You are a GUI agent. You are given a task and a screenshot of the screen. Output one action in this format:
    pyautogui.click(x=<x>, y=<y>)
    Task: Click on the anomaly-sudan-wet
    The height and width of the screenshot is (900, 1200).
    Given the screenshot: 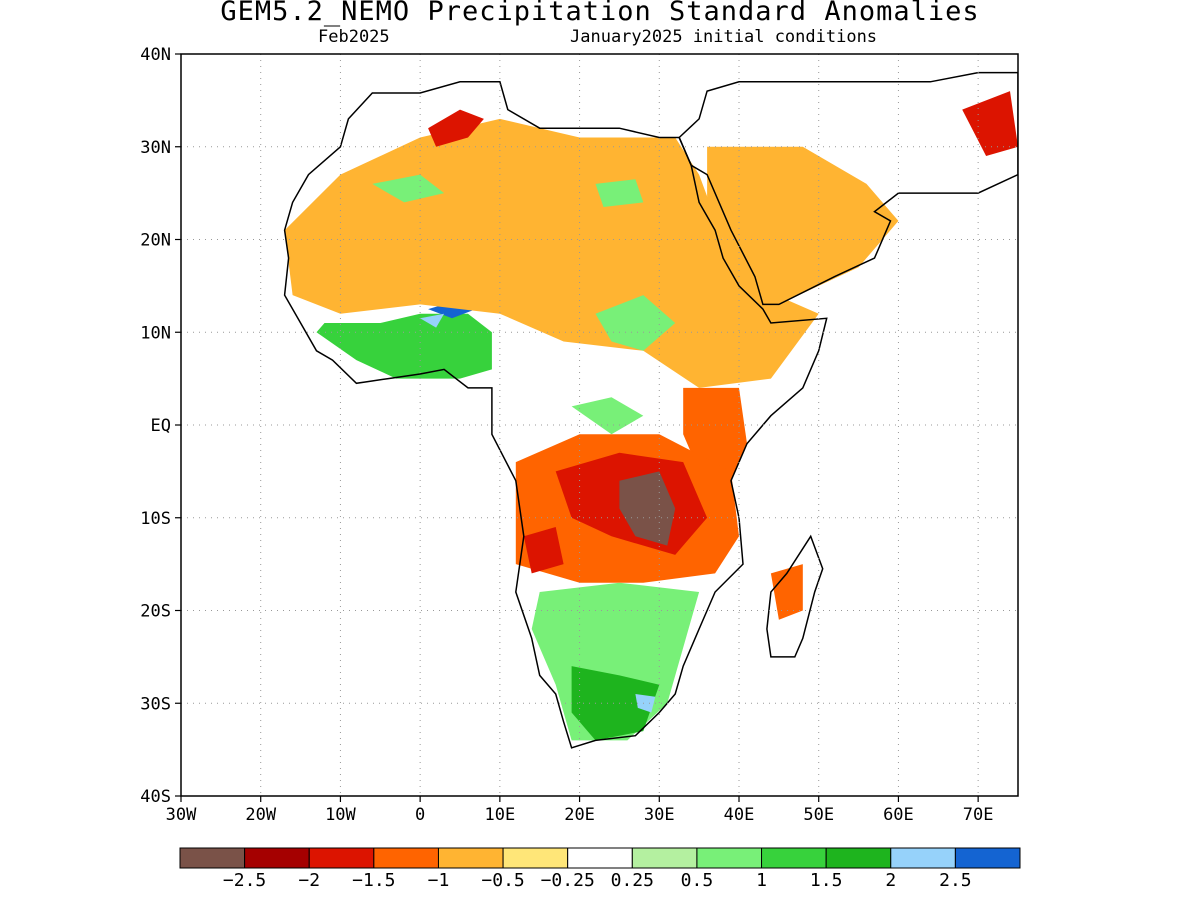 What is the action you would take?
    pyautogui.click(x=635, y=323)
    